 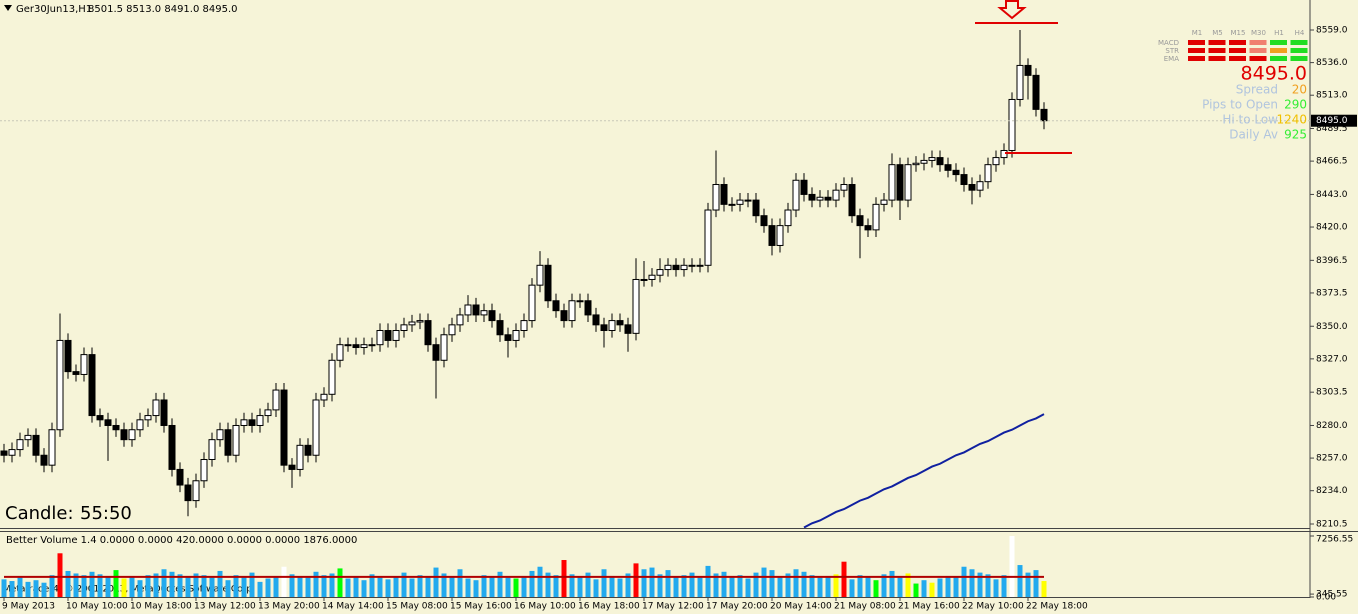 I want to click on x-tick-label: 10 May 10:00, so click(x=97, y=607).